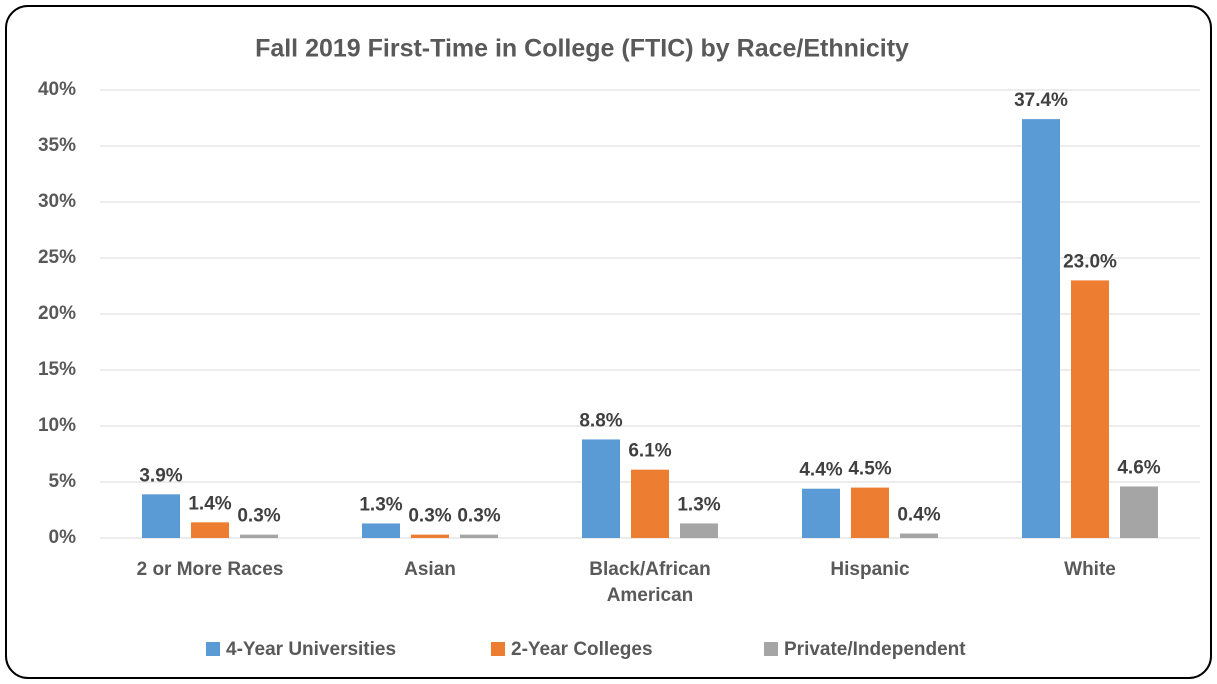 The image size is (1217, 684). What do you see at coordinates (1090, 261) in the screenshot?
I see `data-label: 23.0%` at bounding box center [1090, 261].